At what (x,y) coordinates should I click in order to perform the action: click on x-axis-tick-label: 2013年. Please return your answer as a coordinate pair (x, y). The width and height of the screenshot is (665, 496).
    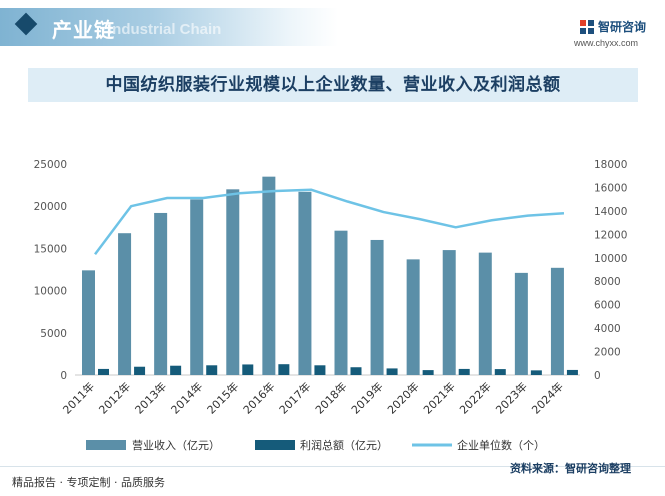
    Looking at the image, I should click on (150, 397).